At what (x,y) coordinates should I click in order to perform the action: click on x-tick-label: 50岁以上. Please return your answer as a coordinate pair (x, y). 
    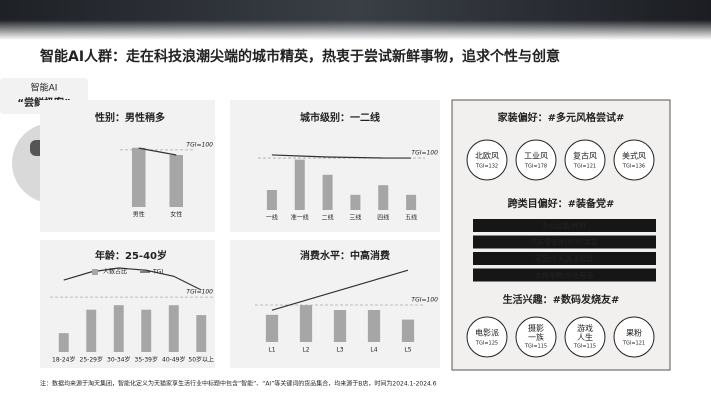
    Looking at the image, I should click on (201, 360).